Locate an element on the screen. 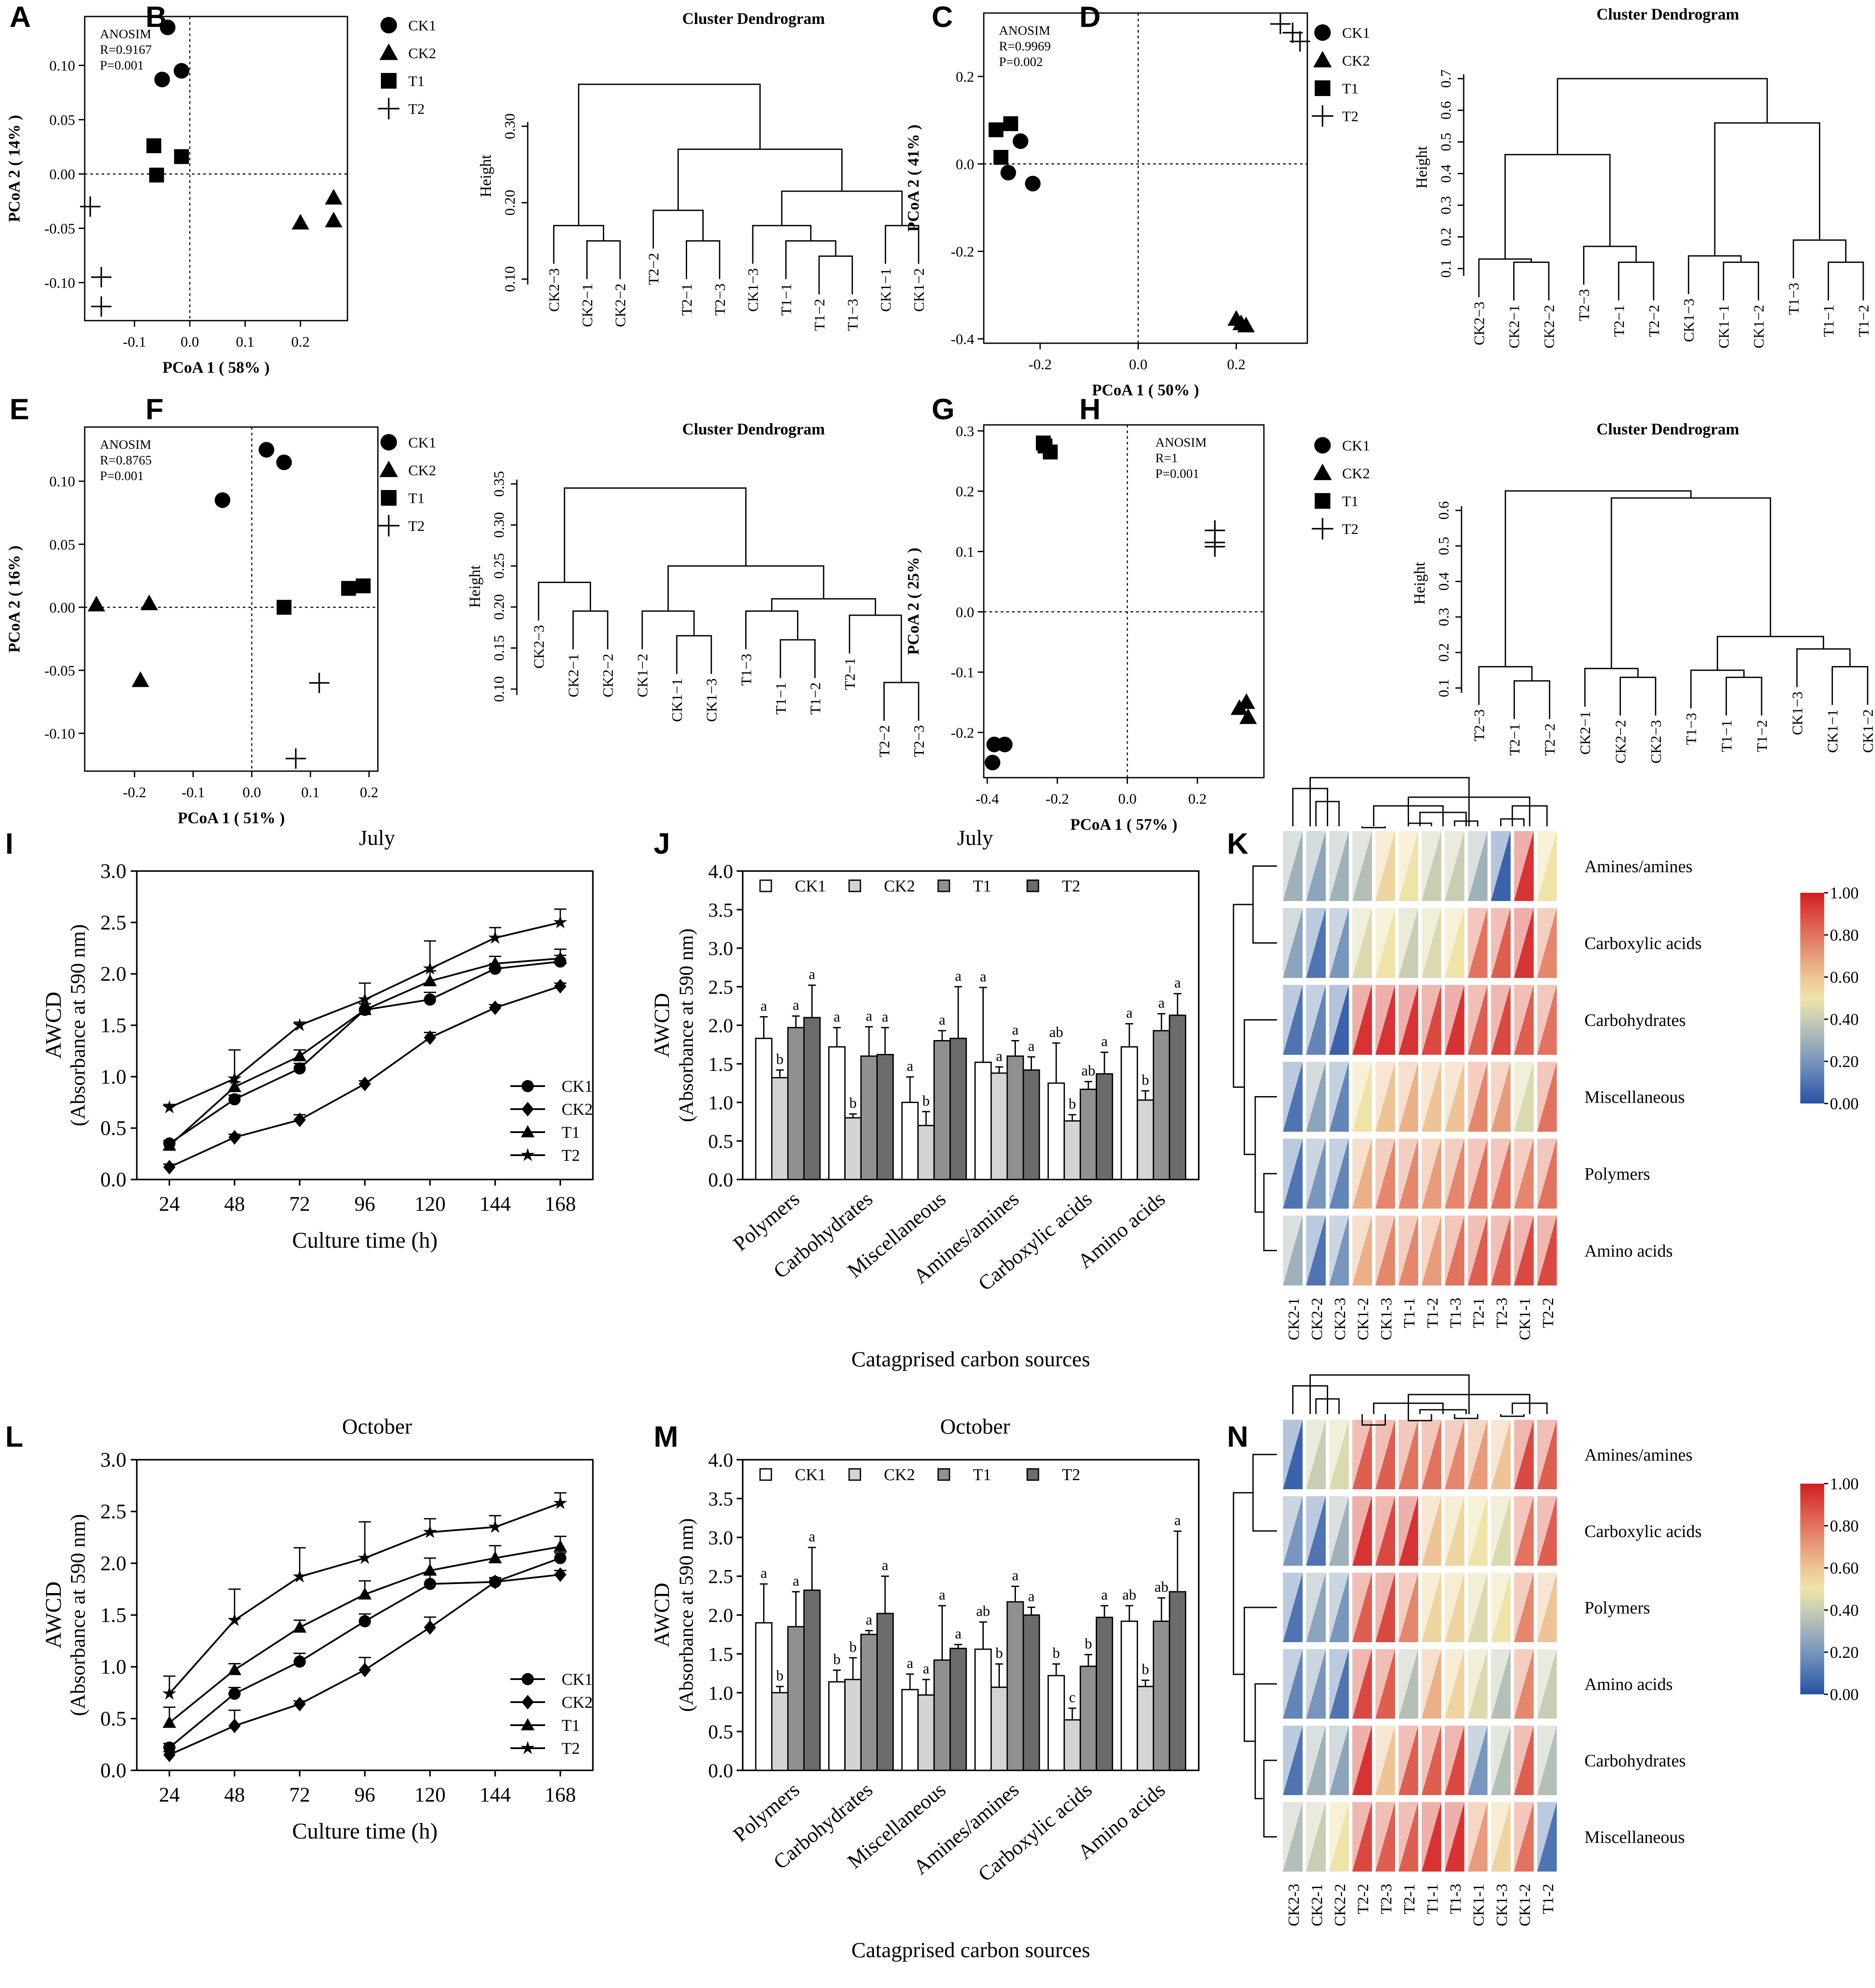  dendrogram-leaf-label: CK1−1 is located at coordinates (1833, 731).